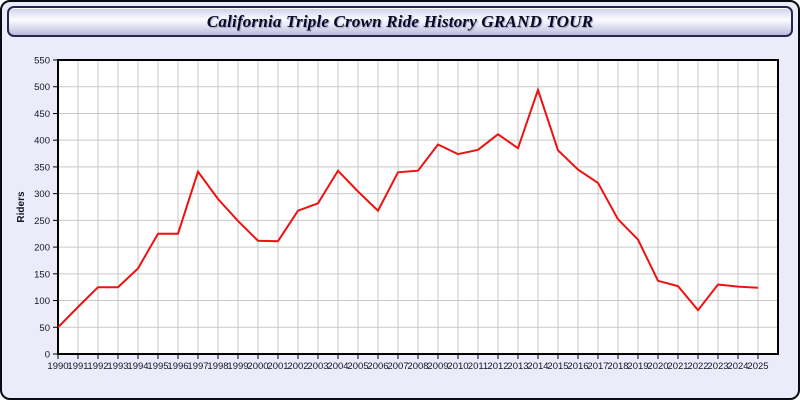 Image resolution: width=800 pixels, height=400 pixels. What do you see at coordinates (597, 366) in the screenshot?
I see `svg-text: 2017` at bounding box center [597, 366].